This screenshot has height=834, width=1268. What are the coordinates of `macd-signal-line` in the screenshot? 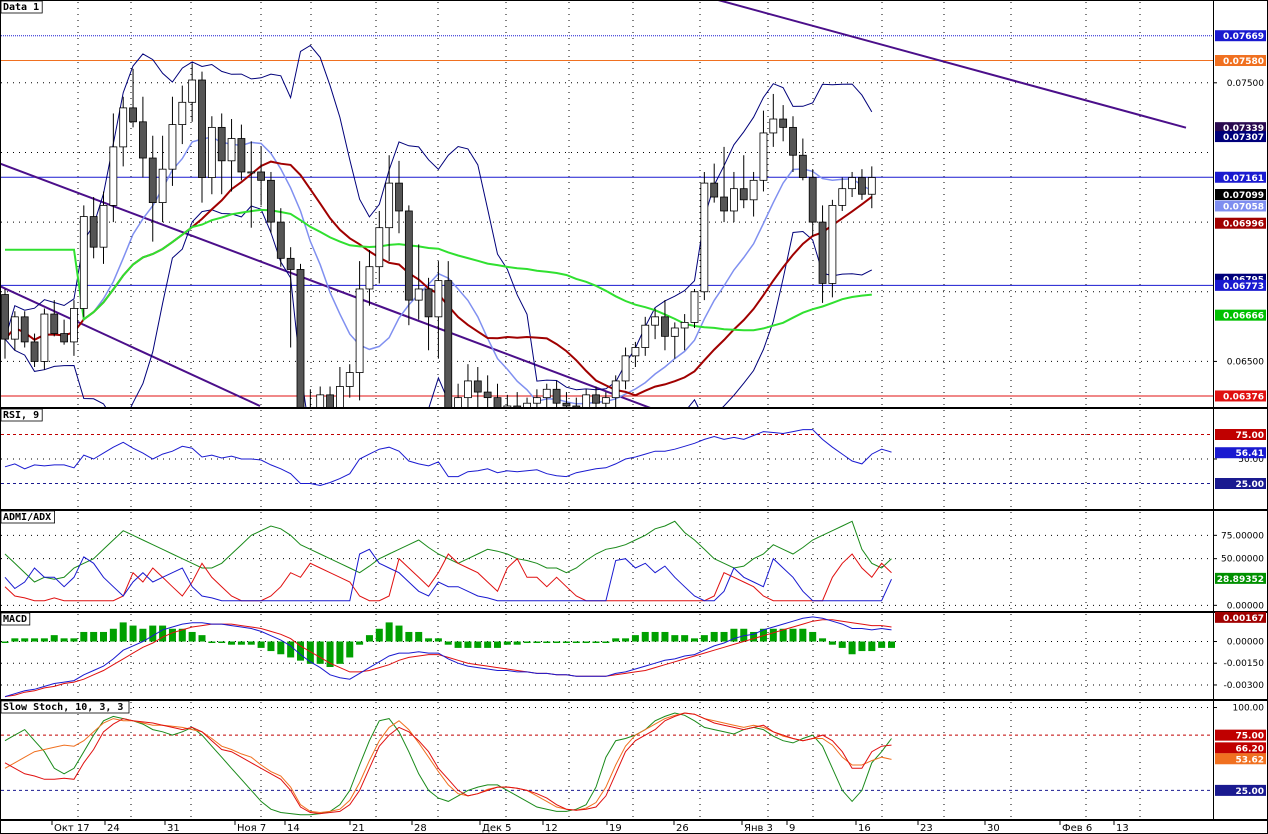 It's located at (448, 658).